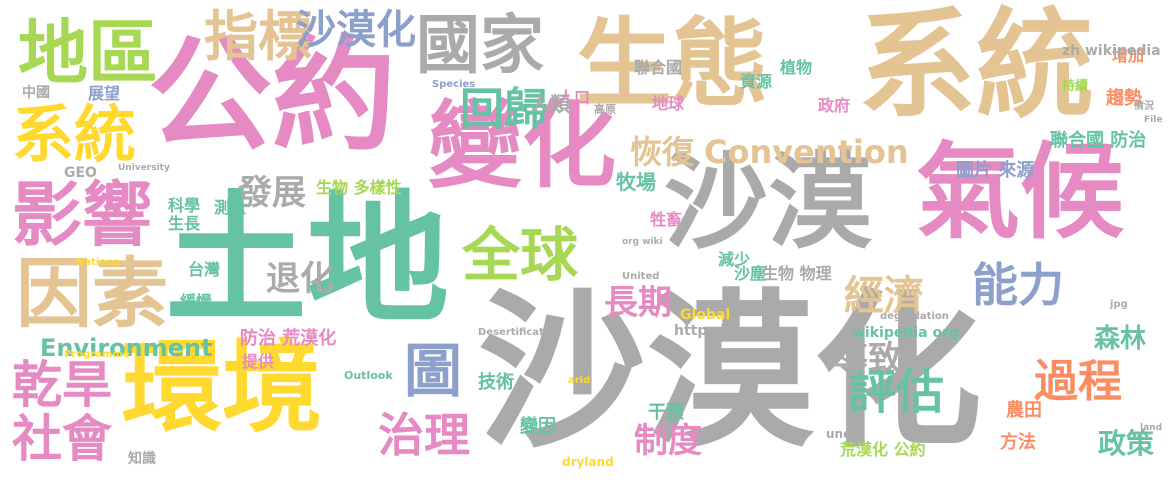 The image size is (1175, 482). What do you see at coordinates (914, 316) in the screenshot?
I see `cloud-word: degradation` at bounding box center [914, 316].